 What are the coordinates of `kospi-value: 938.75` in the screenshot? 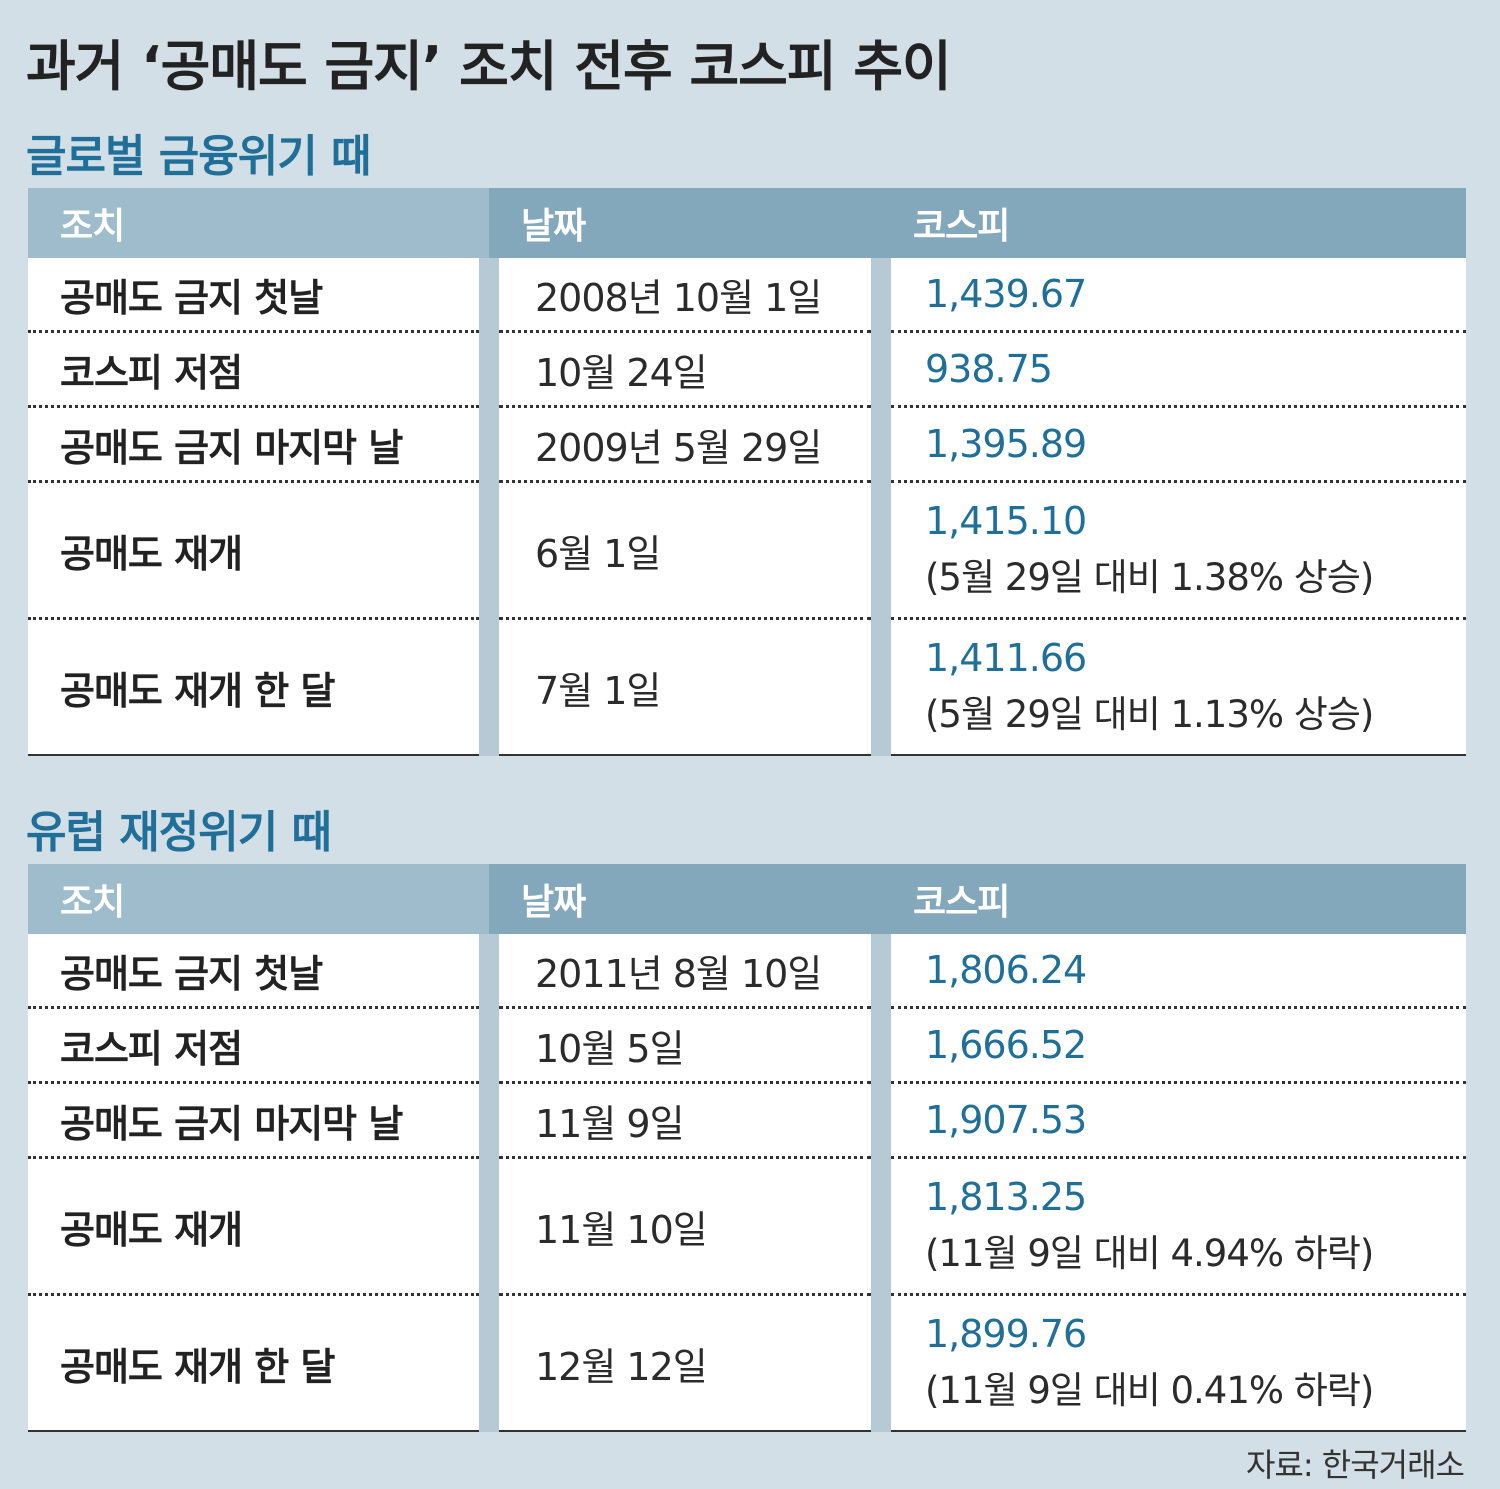 It's located at (989, 369).